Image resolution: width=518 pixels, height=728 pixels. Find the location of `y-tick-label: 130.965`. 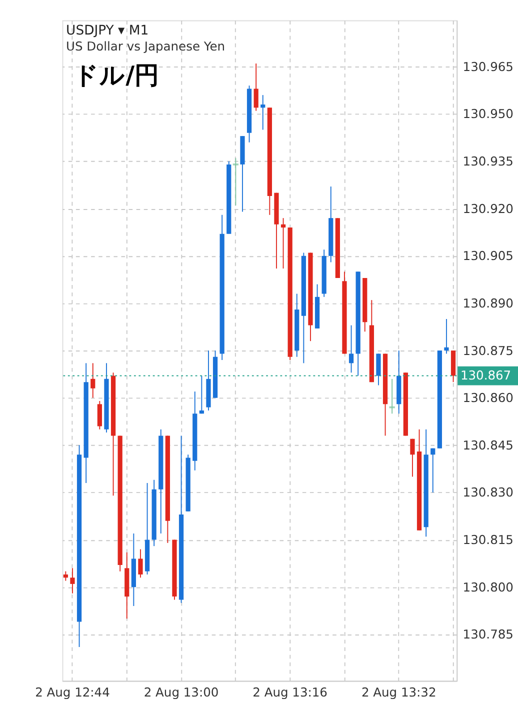

y-tick-label: 130.965 is located at coordinates (488, 67).